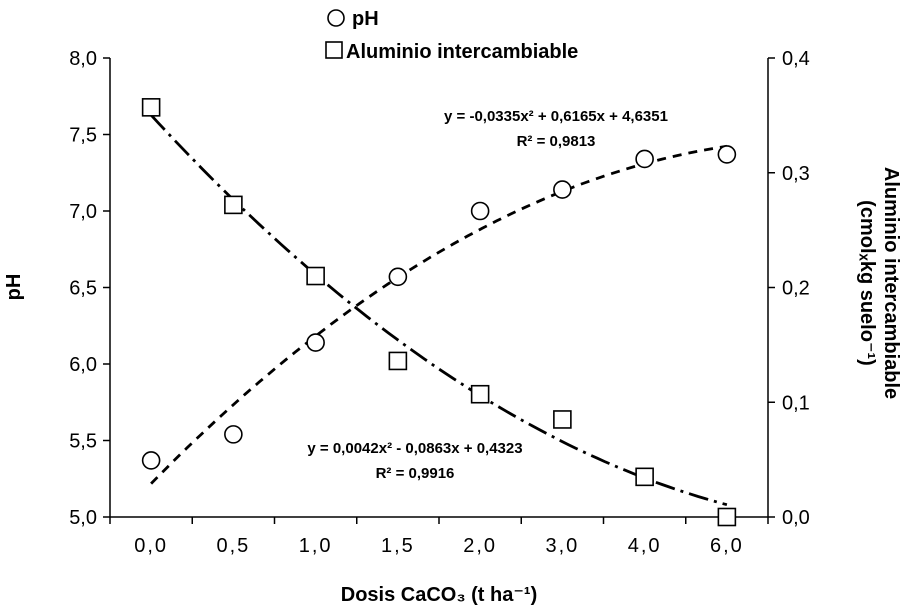 The image size is (908, 616). I want to click on right-tick-label: 0,1, so click(796, 403).